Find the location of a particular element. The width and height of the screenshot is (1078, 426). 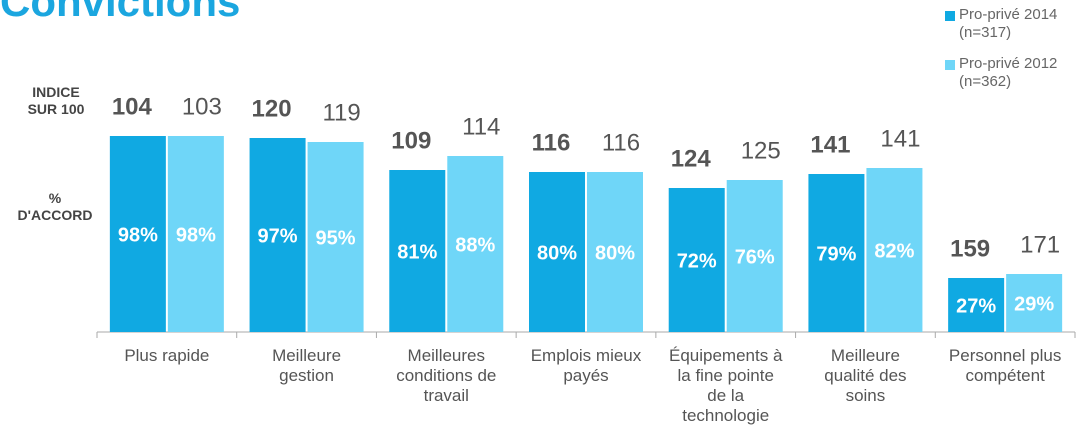

index-label: 171 is located at coordinates (1040, 244).